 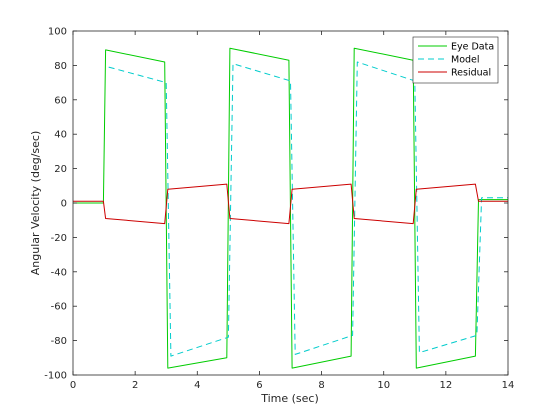 I want to click on series-line-residual, so click(x=290, y=204).